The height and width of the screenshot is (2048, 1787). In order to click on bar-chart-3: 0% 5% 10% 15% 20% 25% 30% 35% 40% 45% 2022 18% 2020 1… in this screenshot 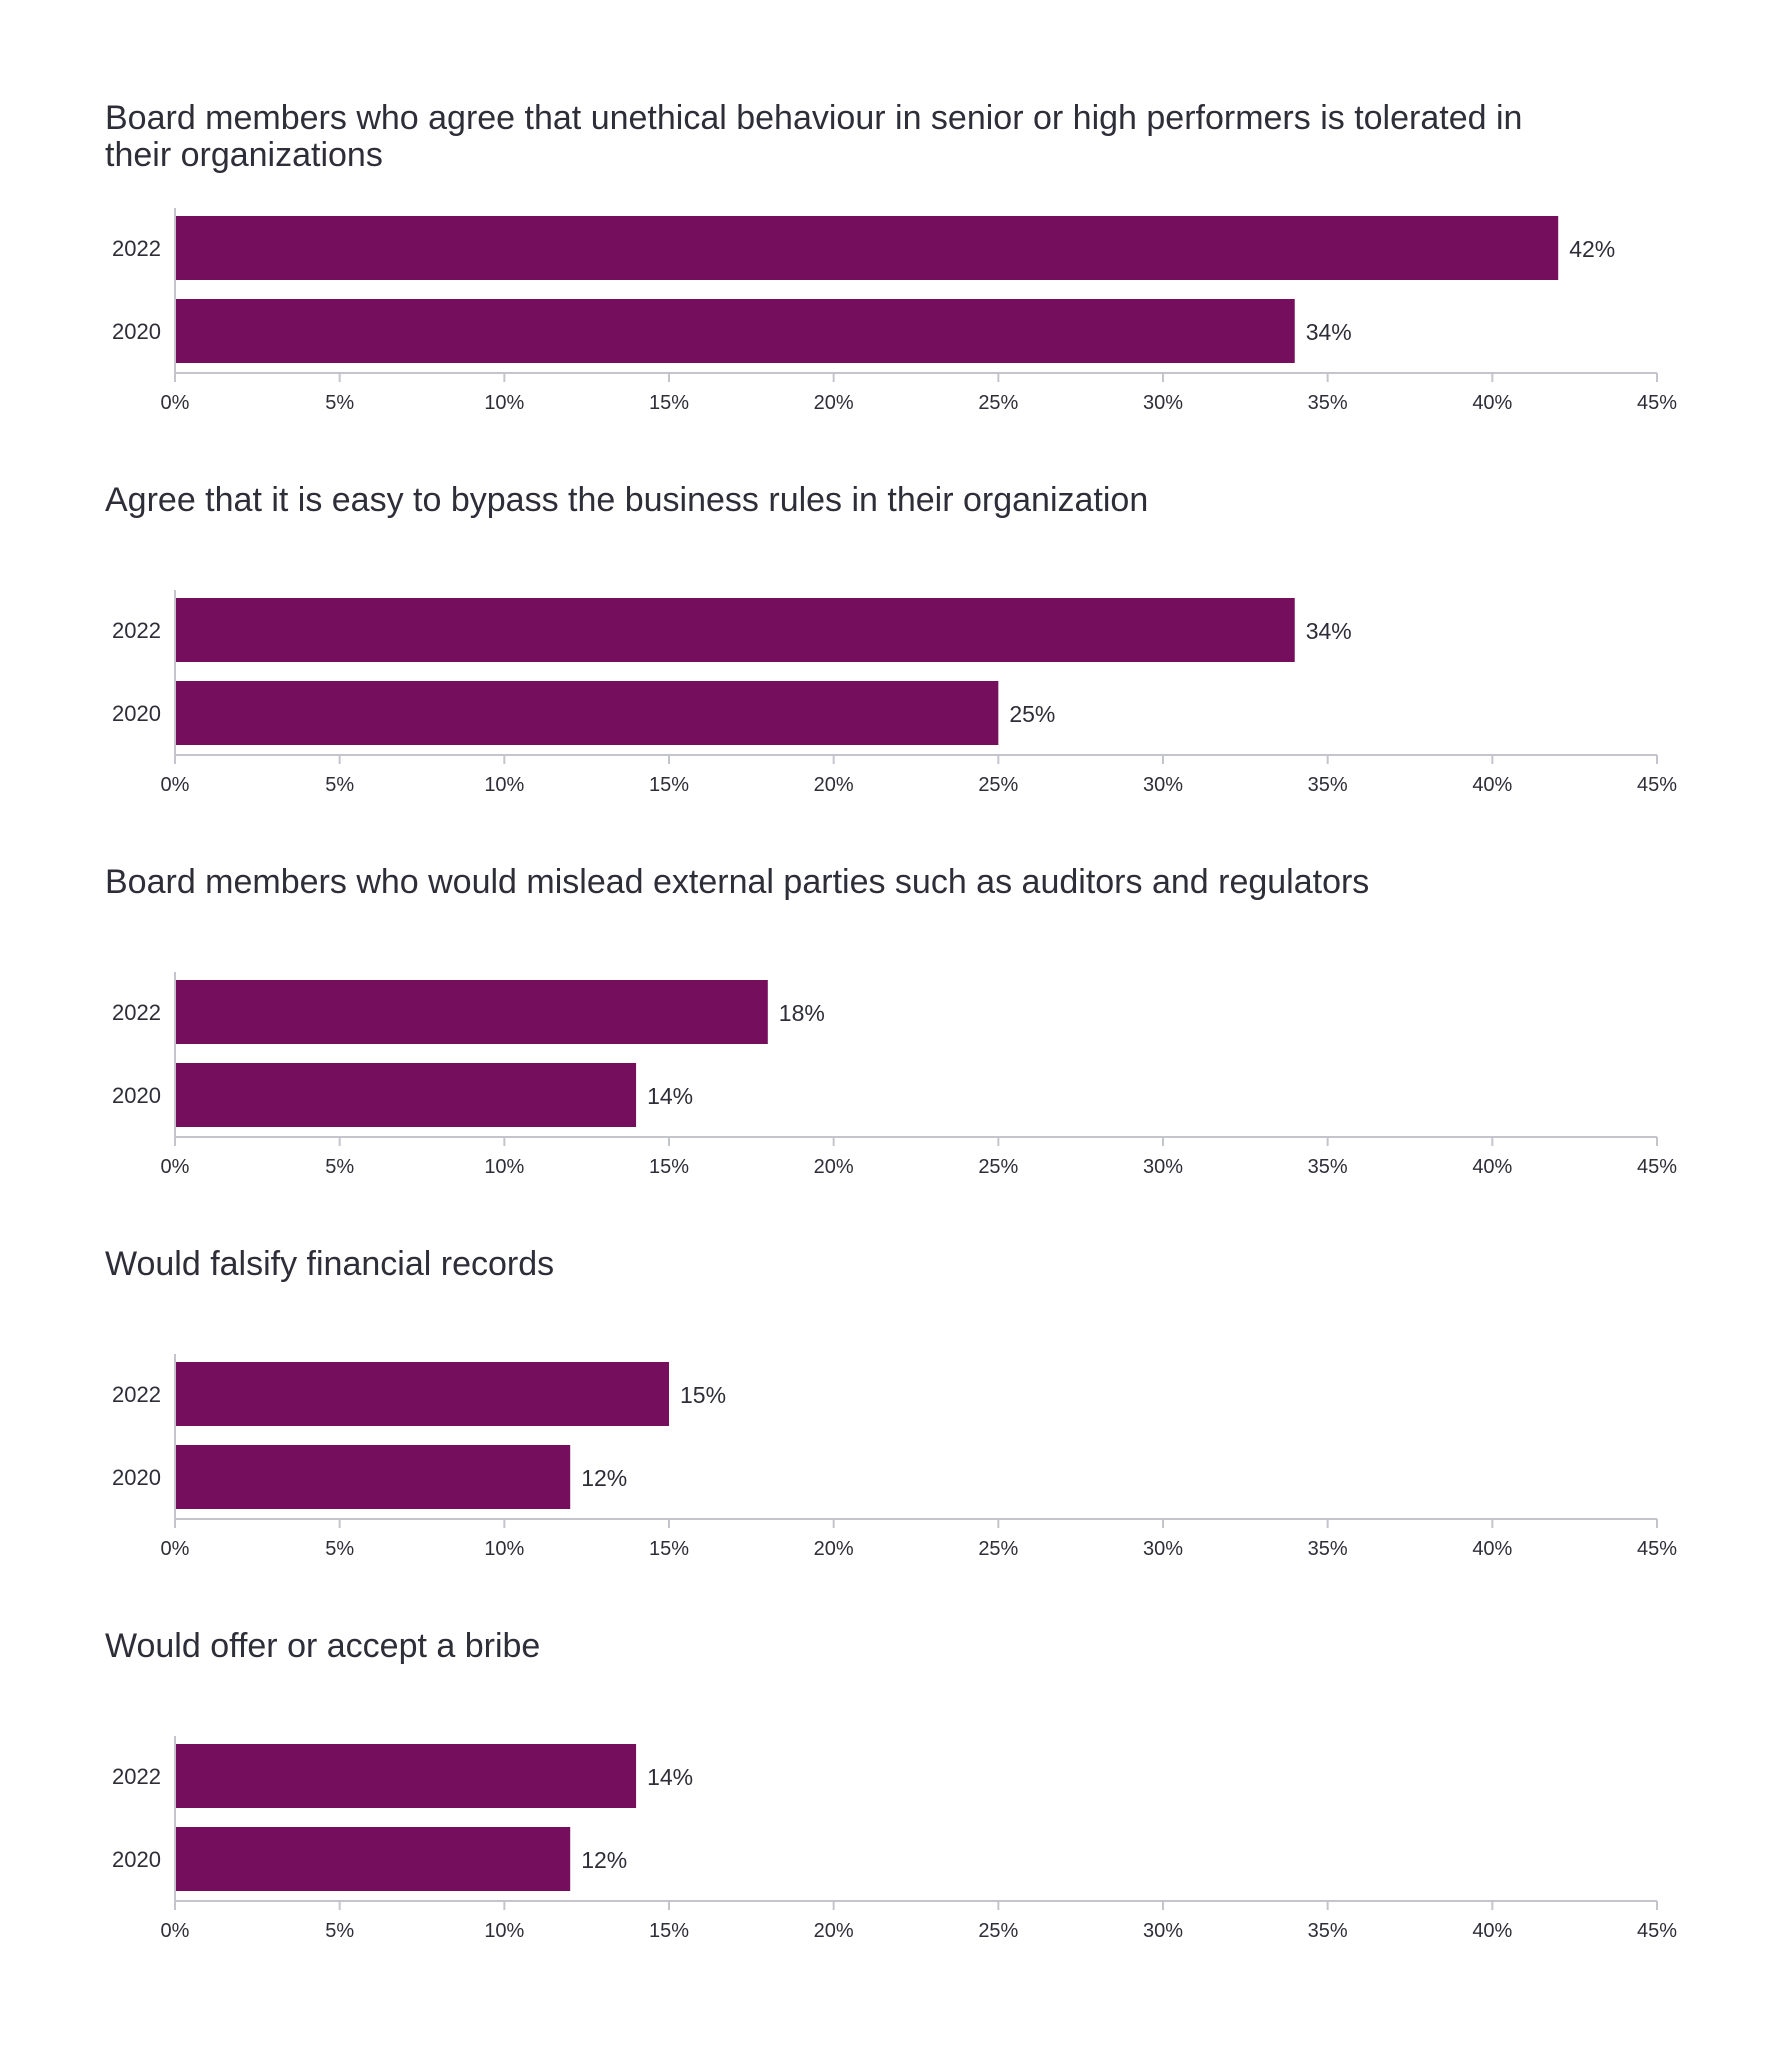, I will do `click(894, 1075)`.